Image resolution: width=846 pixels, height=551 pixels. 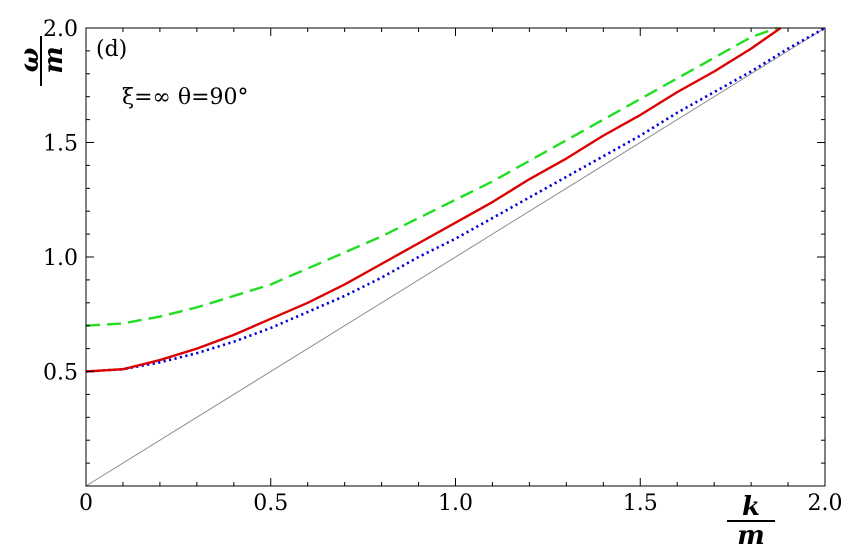 I want to click on x-label-numerator: k, so click(x=751, y=507).